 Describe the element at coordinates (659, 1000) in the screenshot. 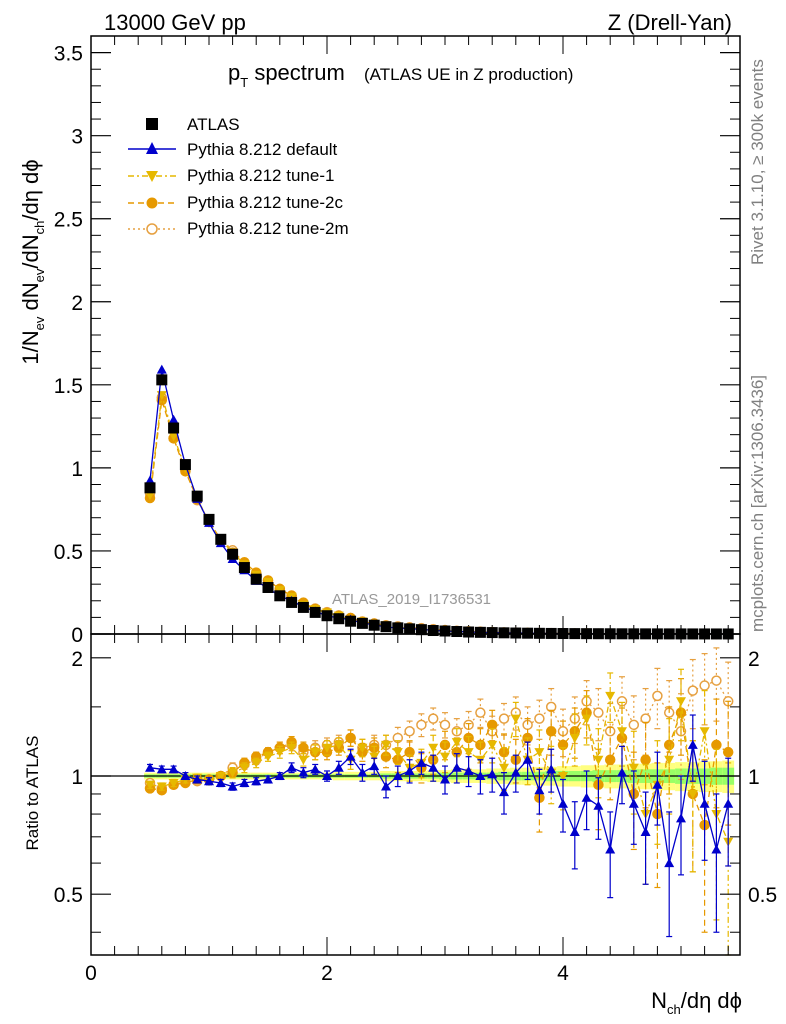

I see `xlabel-main: N` at that location.